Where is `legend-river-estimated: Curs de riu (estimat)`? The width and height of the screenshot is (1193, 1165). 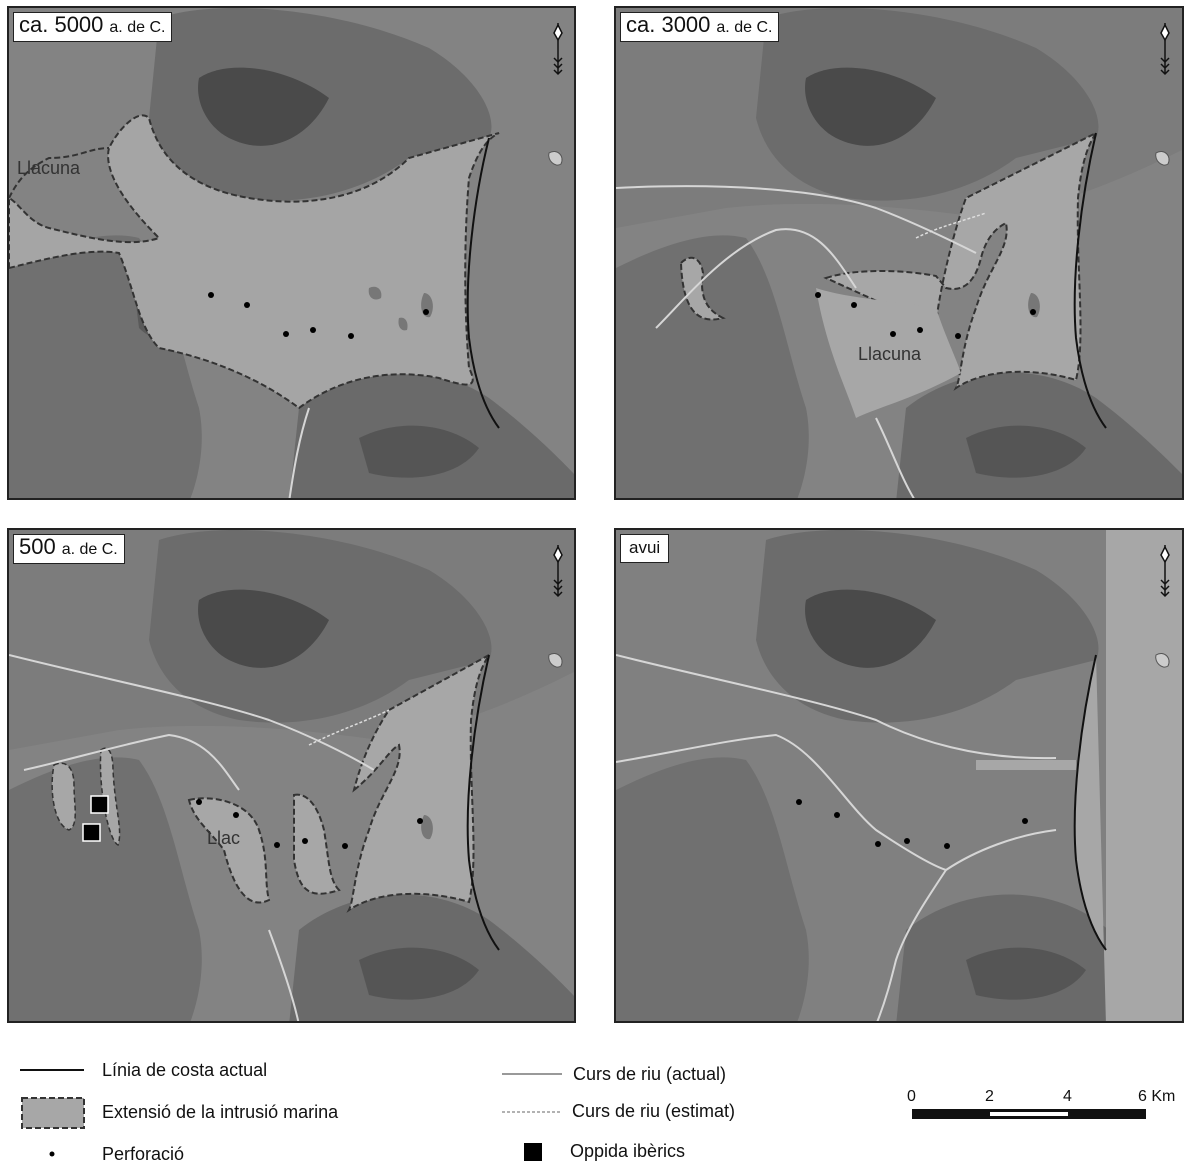 legend-river-estimated: Curs de riu (estimat) is located at coordinates (654, 1111).